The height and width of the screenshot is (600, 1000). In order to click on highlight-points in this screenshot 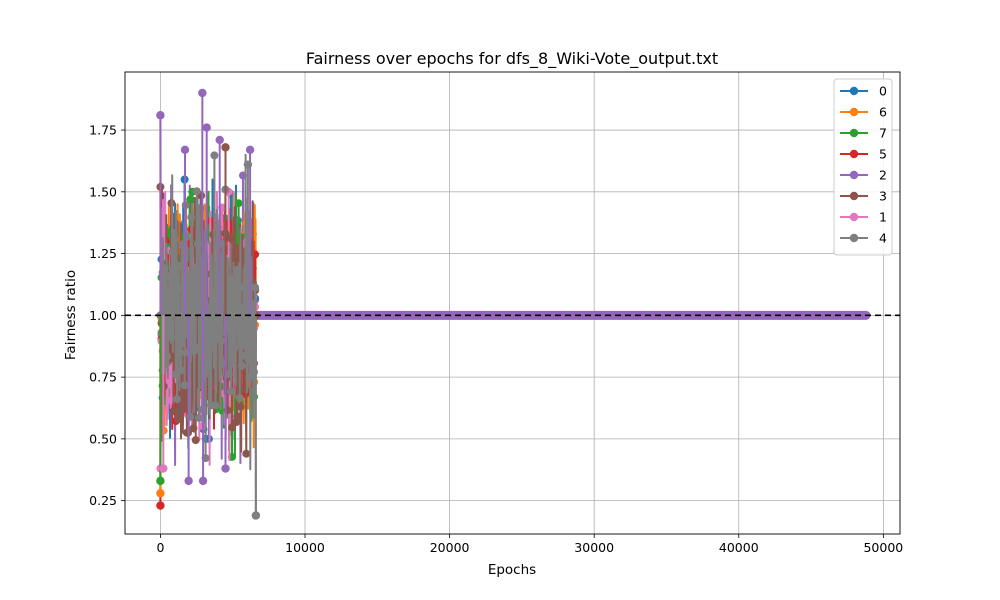, I will do `click(208, 304)`.